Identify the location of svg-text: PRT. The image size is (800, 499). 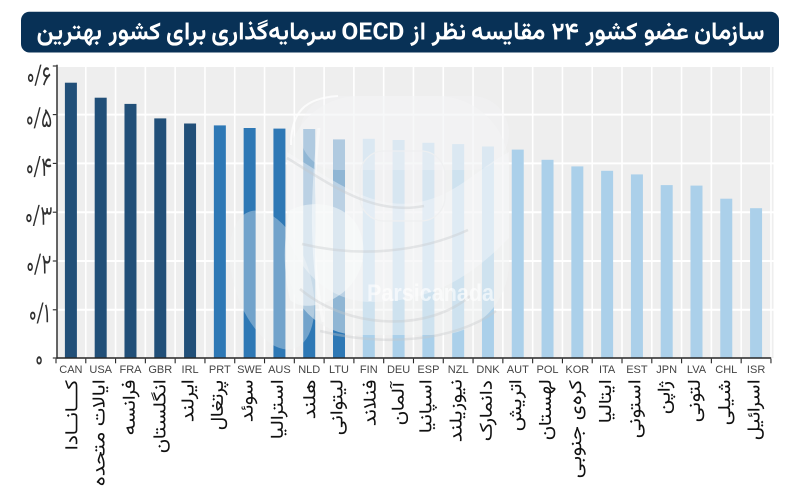
(220, 370).